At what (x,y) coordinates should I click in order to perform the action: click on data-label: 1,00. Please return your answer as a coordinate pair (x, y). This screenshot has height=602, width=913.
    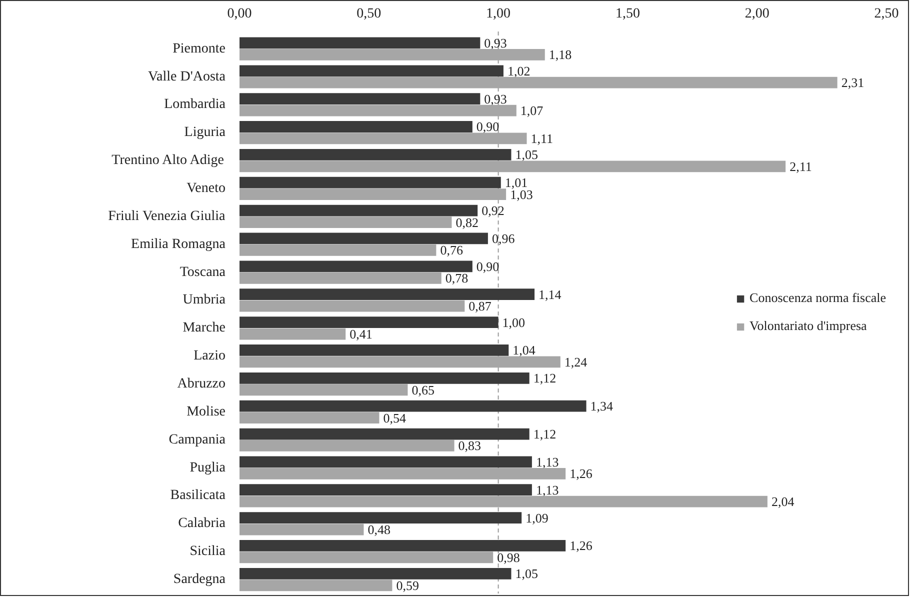
    Looking at the image, I should click on (514, 322).